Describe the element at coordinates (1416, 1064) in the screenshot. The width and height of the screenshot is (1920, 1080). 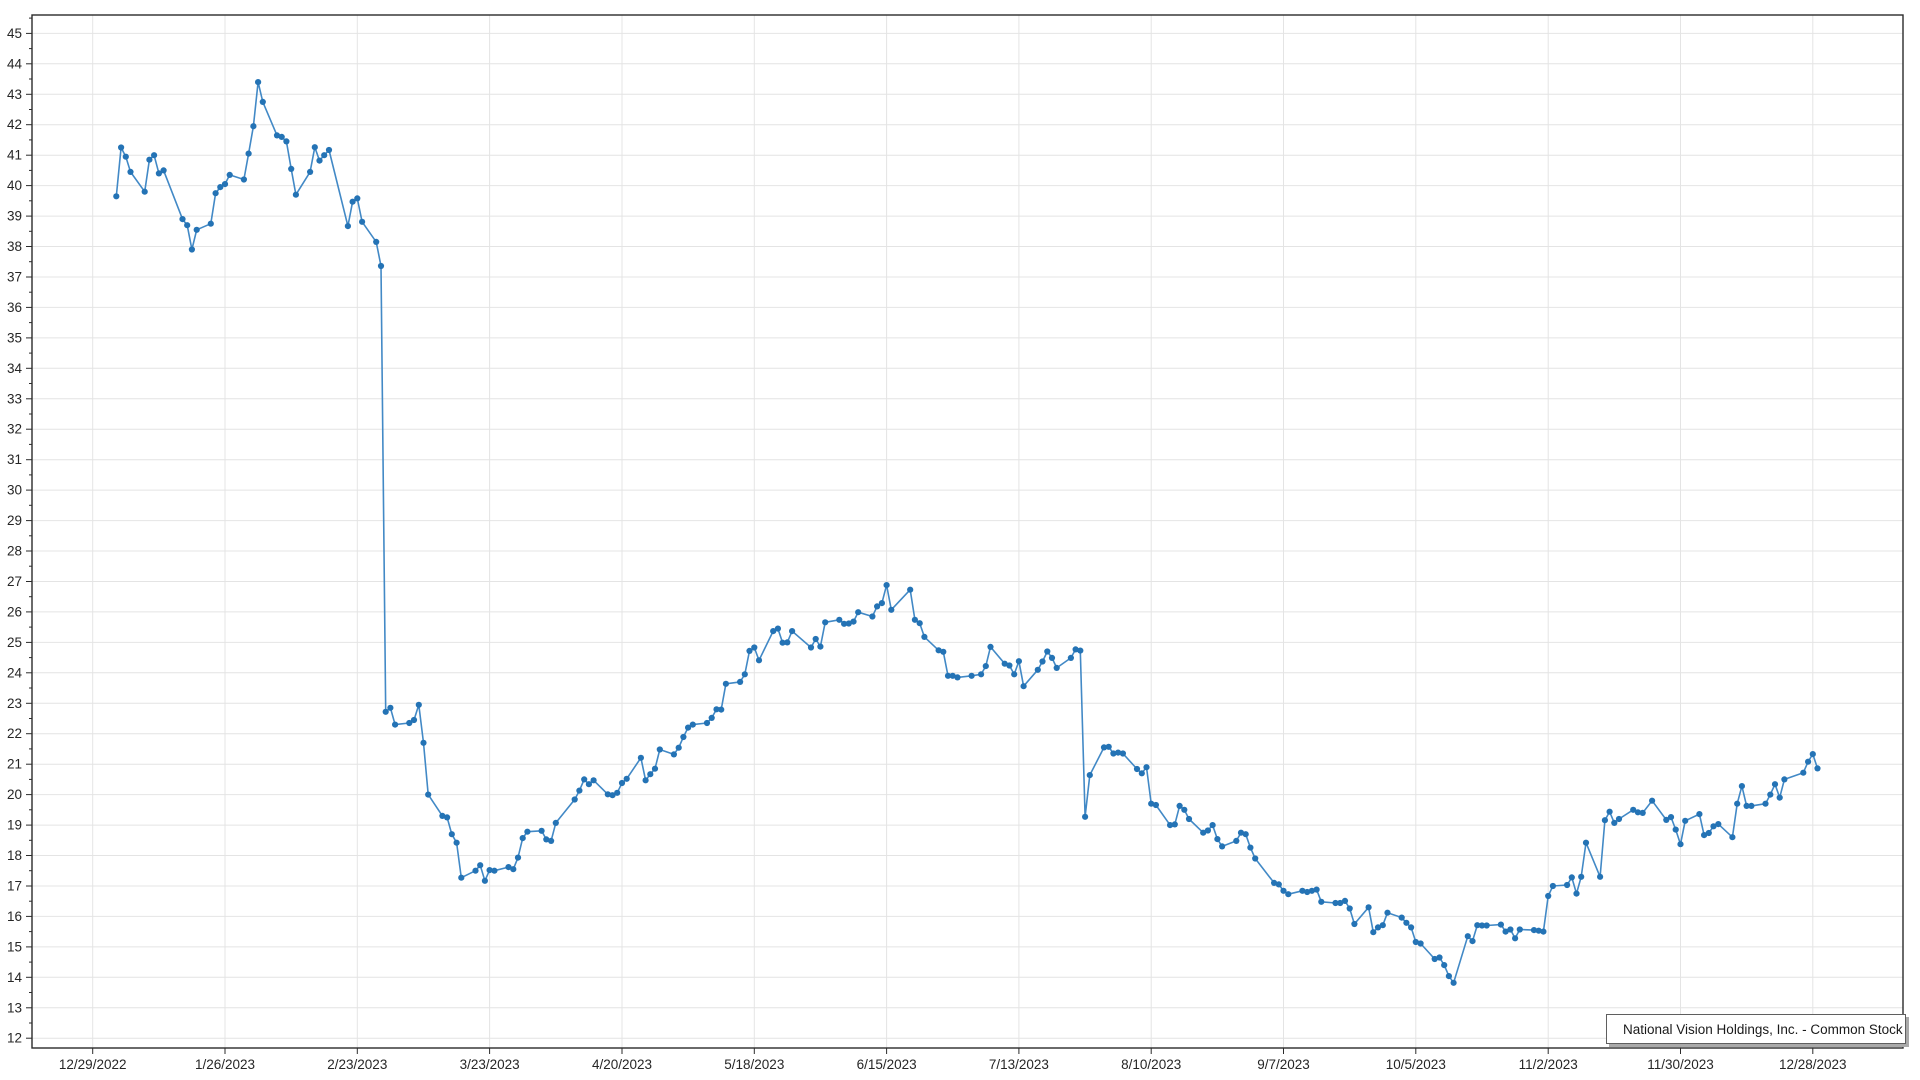
I see `x-axis-label: 10/5/2023` at that location.